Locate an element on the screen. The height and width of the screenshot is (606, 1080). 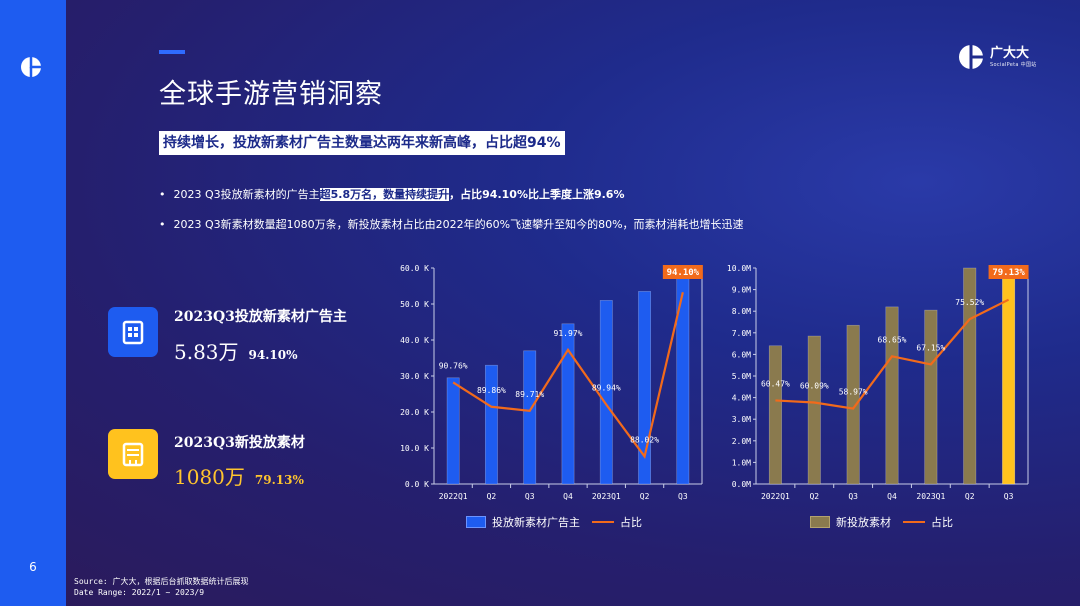
source-line: Source: 广大大，根据后台抓取数据统计后展现 is located at coordinates (161, 581).